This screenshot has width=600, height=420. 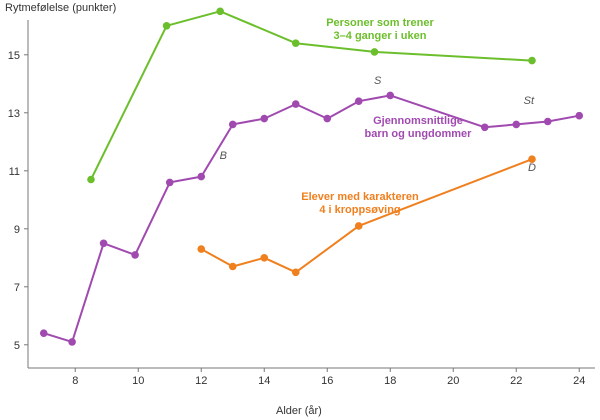 I want to click on y-tick-label-9: 9, so click(x=17, y=230).